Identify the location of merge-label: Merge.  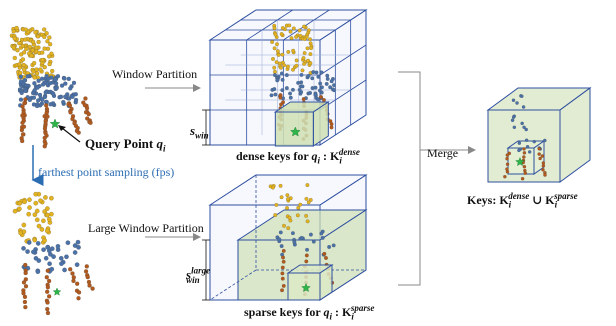
(443, 153).